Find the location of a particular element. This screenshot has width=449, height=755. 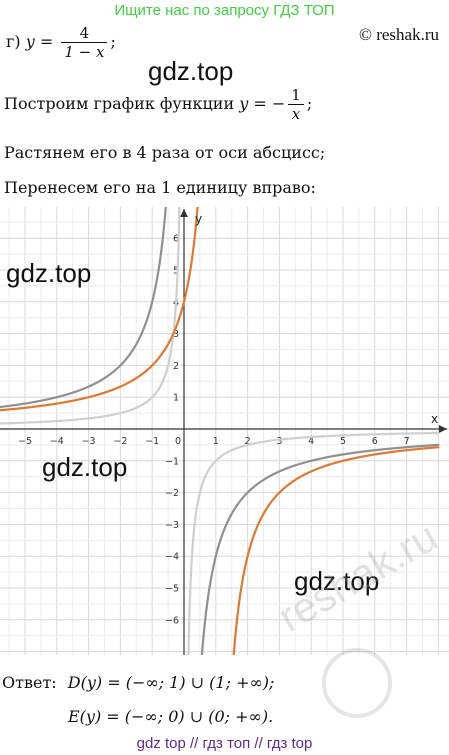

step-1-text: Построим график функции is located at coordinates (119, 103).